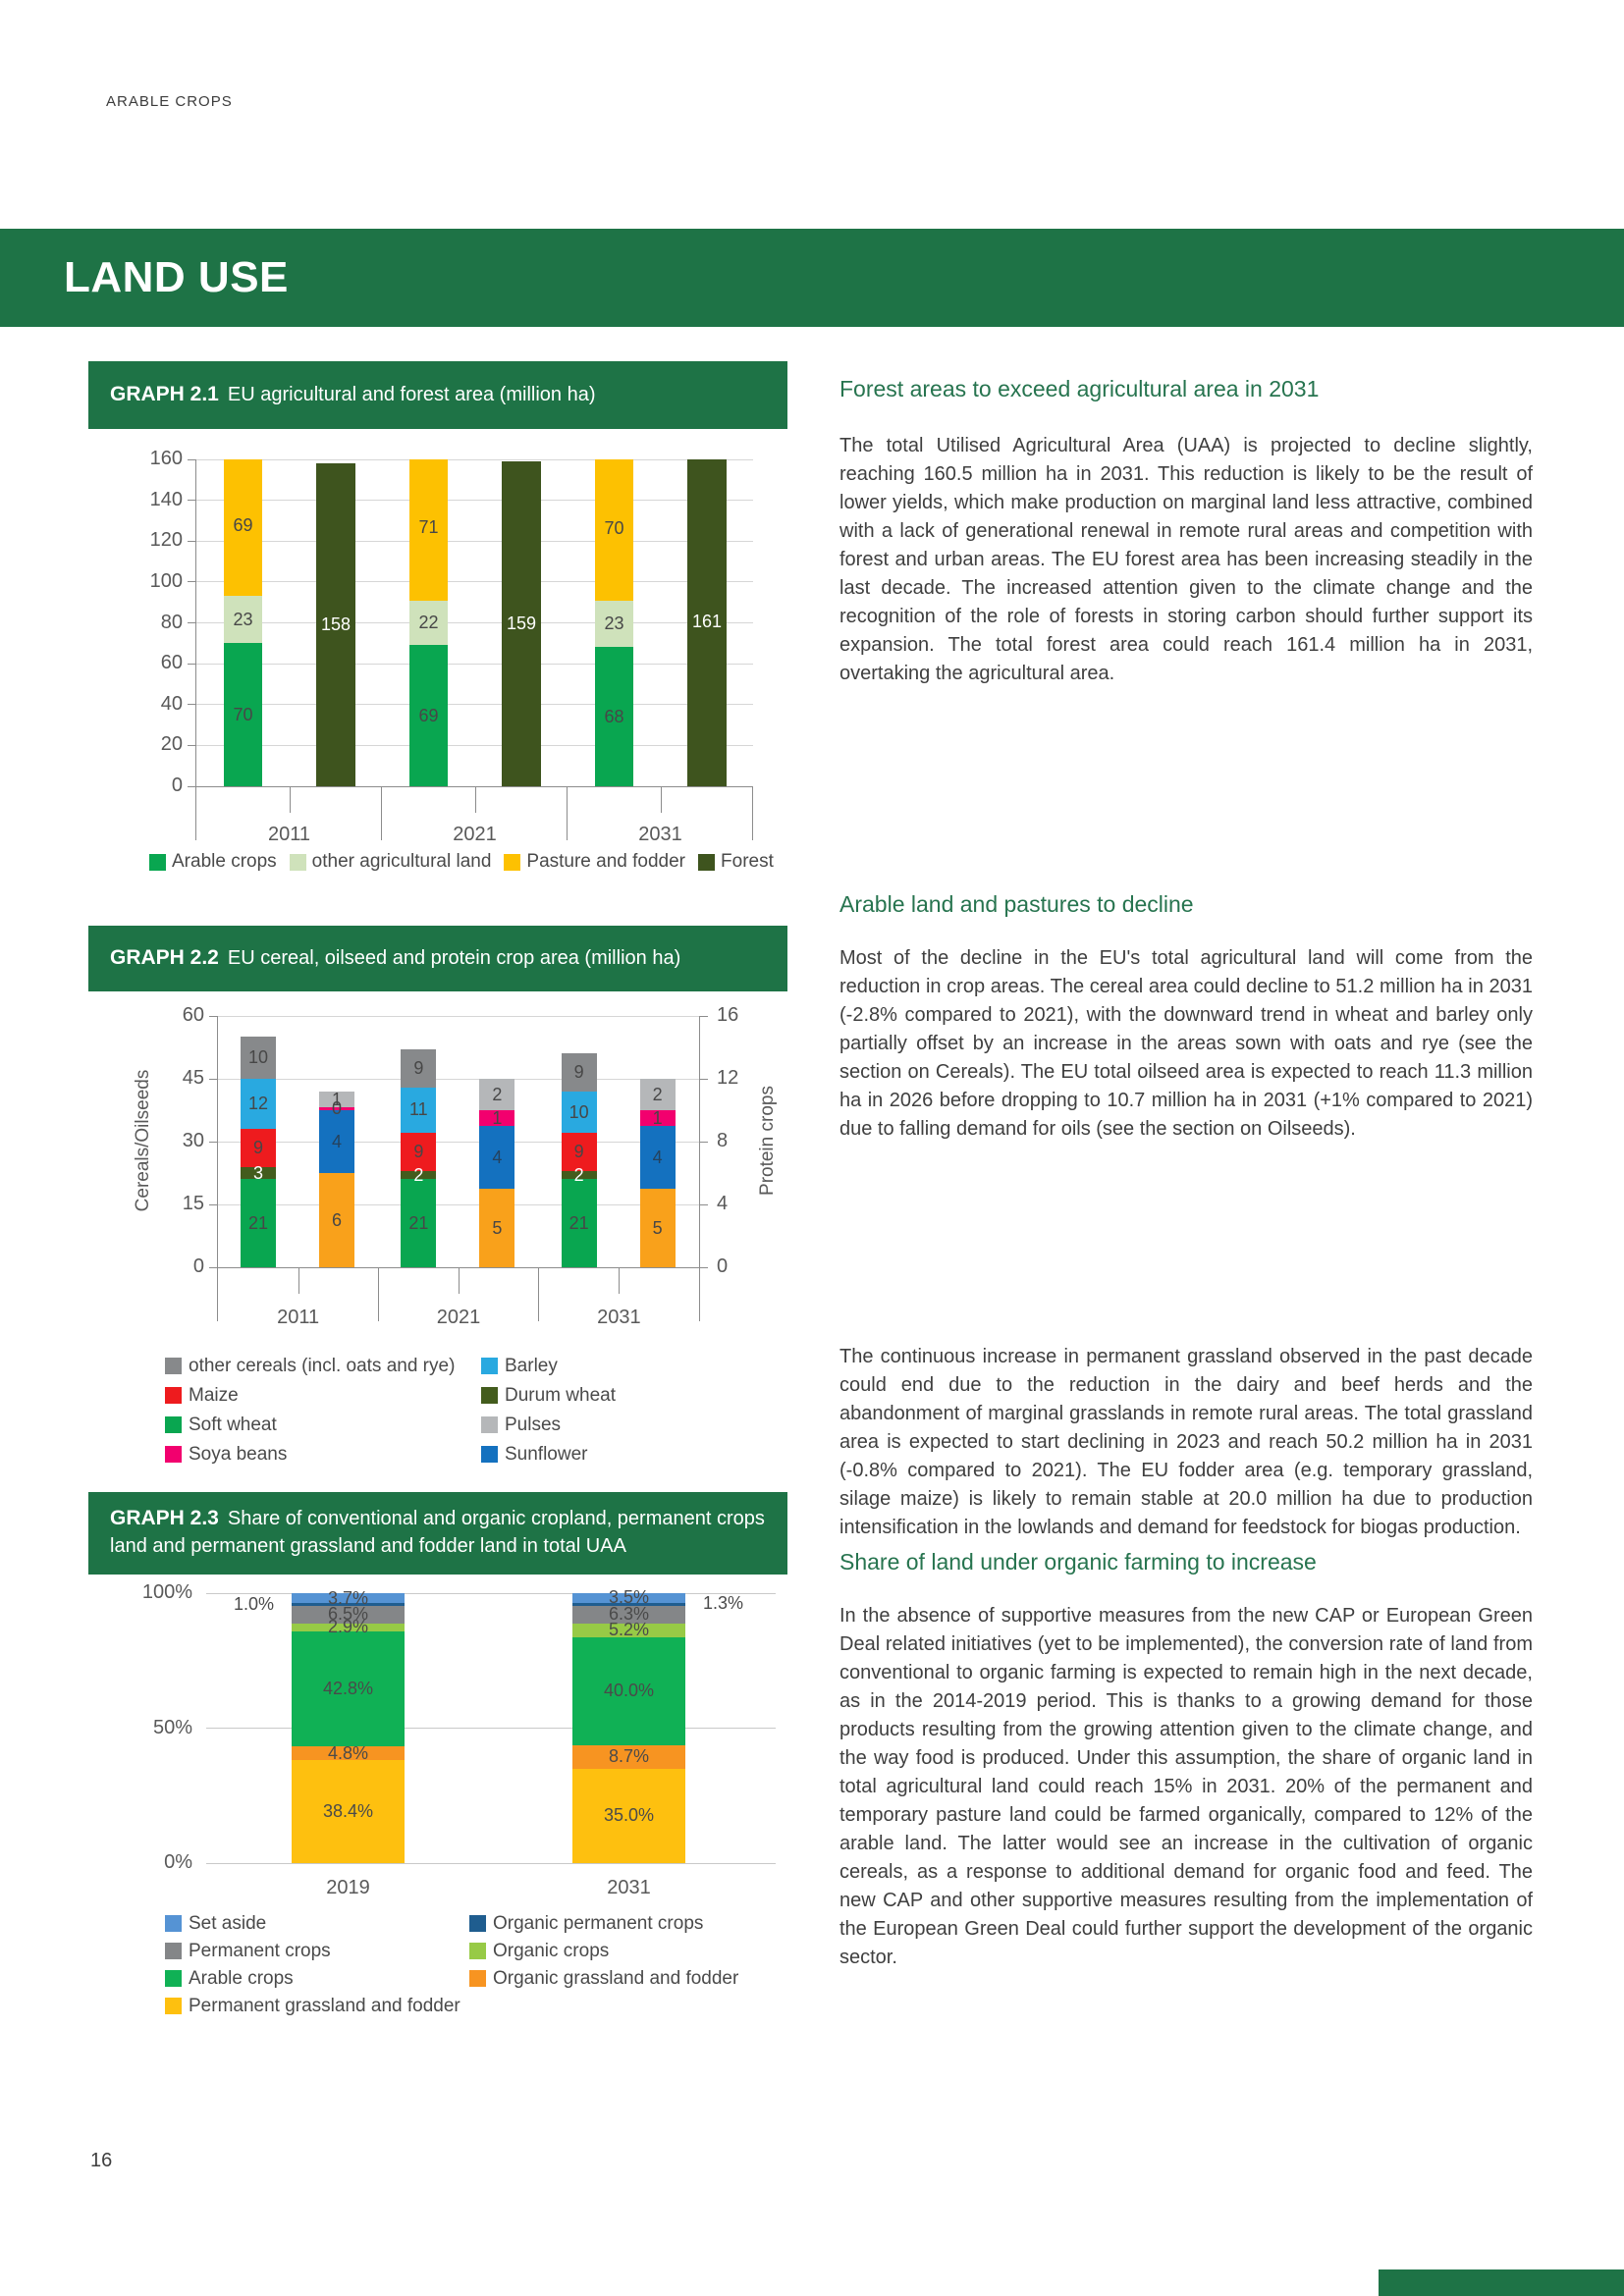 This screenshot has height=2296, width=1624. What do you see at coordinates (164, 957) in the screenshot?
I see `graph-2-2-label: GRAPH 2.2` at bounding box center [164, 957].